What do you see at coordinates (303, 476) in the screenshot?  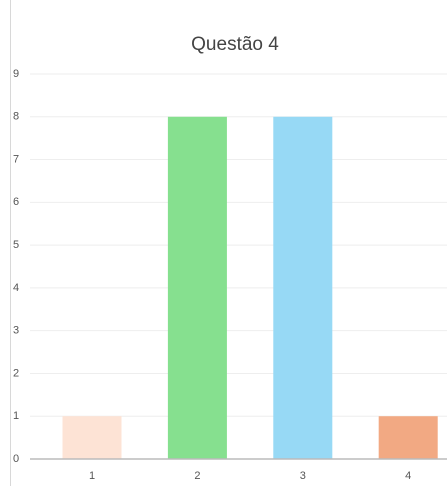 I see `x-tick-label: 3` at bounding box center [303, 476].